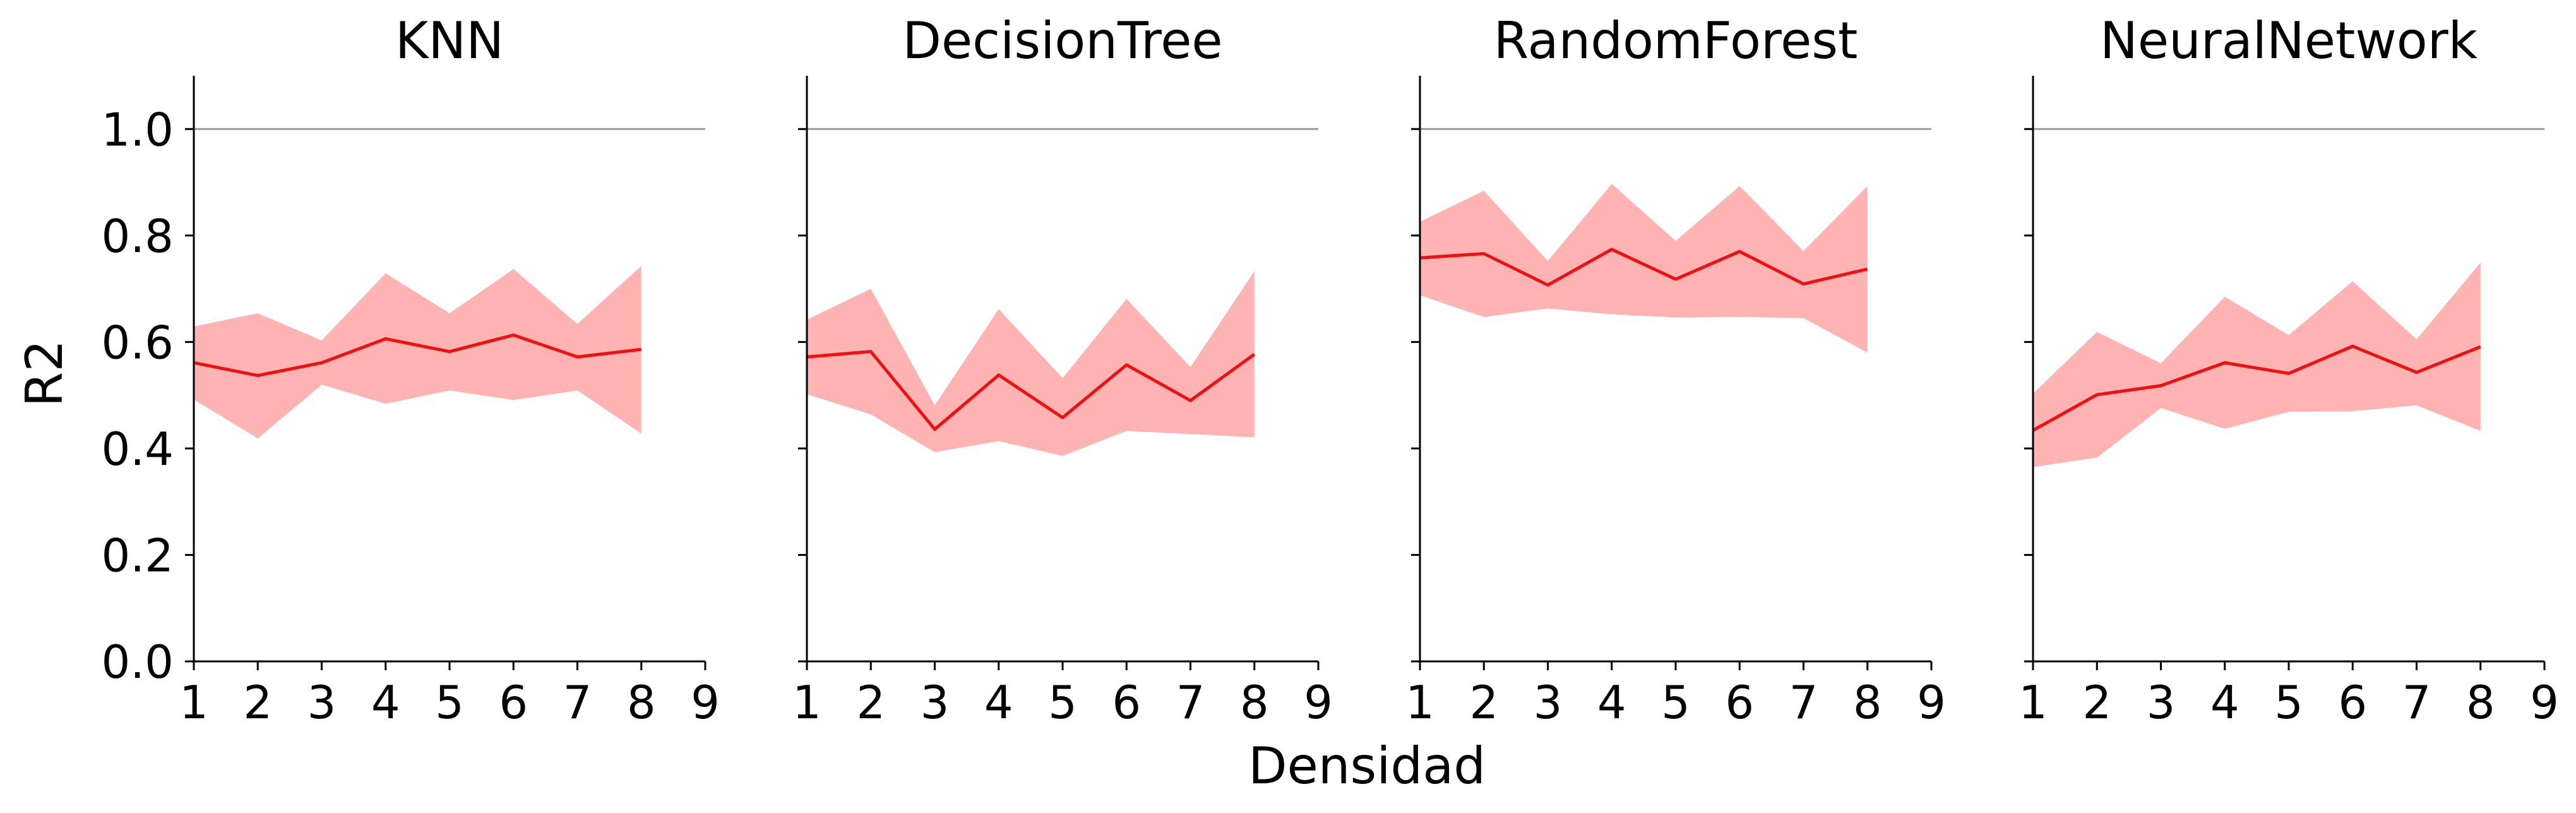  I want to click on panel-title: DecisionTree, so click(1062, 41).